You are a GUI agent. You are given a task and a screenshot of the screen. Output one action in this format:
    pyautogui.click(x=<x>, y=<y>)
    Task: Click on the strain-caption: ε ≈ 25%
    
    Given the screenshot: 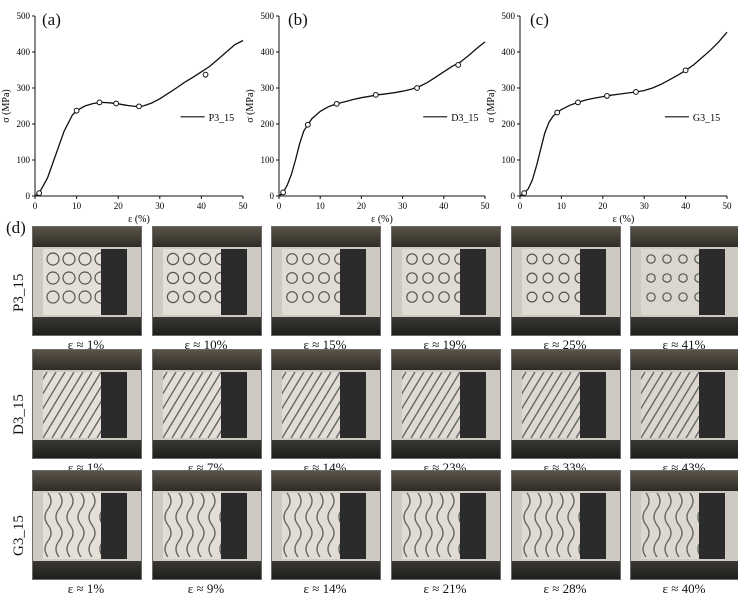 What is the action you would take?
    pyautogui.click(x=565, y=344)
    